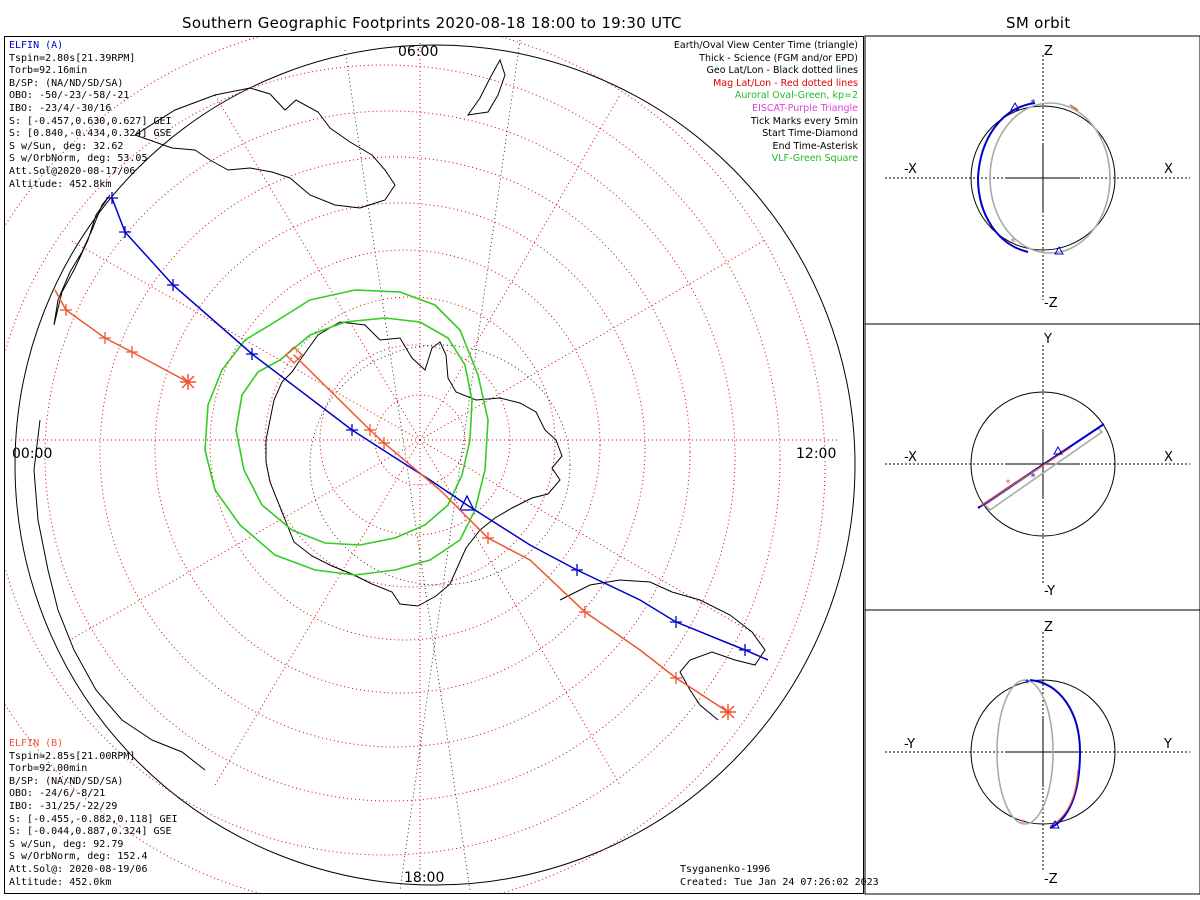  I want to click on antarctica-coastline, so click(414, 464).